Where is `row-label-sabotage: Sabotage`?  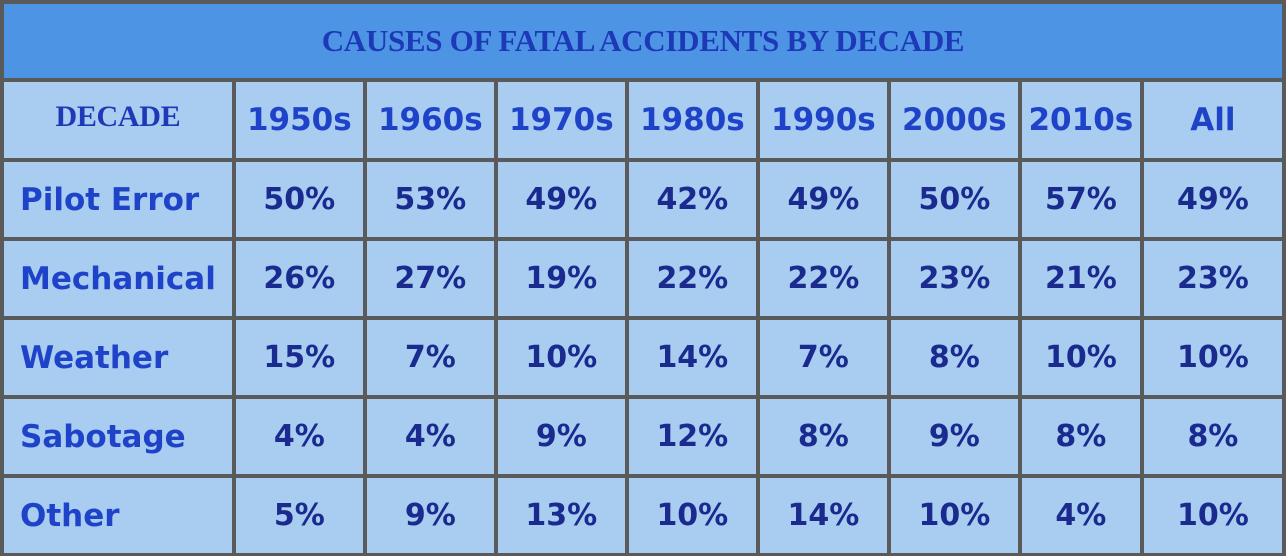
row-label-sabotage: Sabotage is located at coordinates (118, 436).